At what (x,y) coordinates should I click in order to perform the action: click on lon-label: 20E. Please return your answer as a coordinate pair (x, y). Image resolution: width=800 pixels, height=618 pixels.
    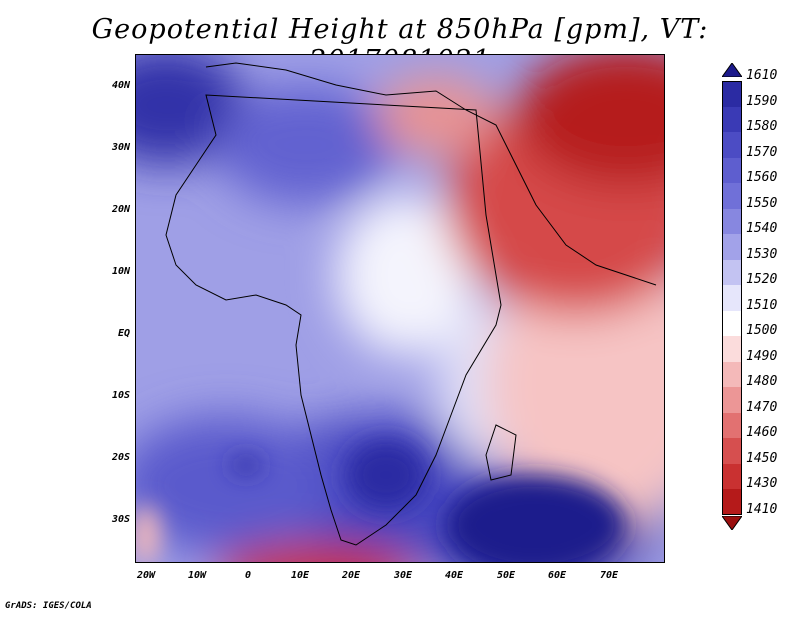
    Looking at the image, I should click on (351, 575).